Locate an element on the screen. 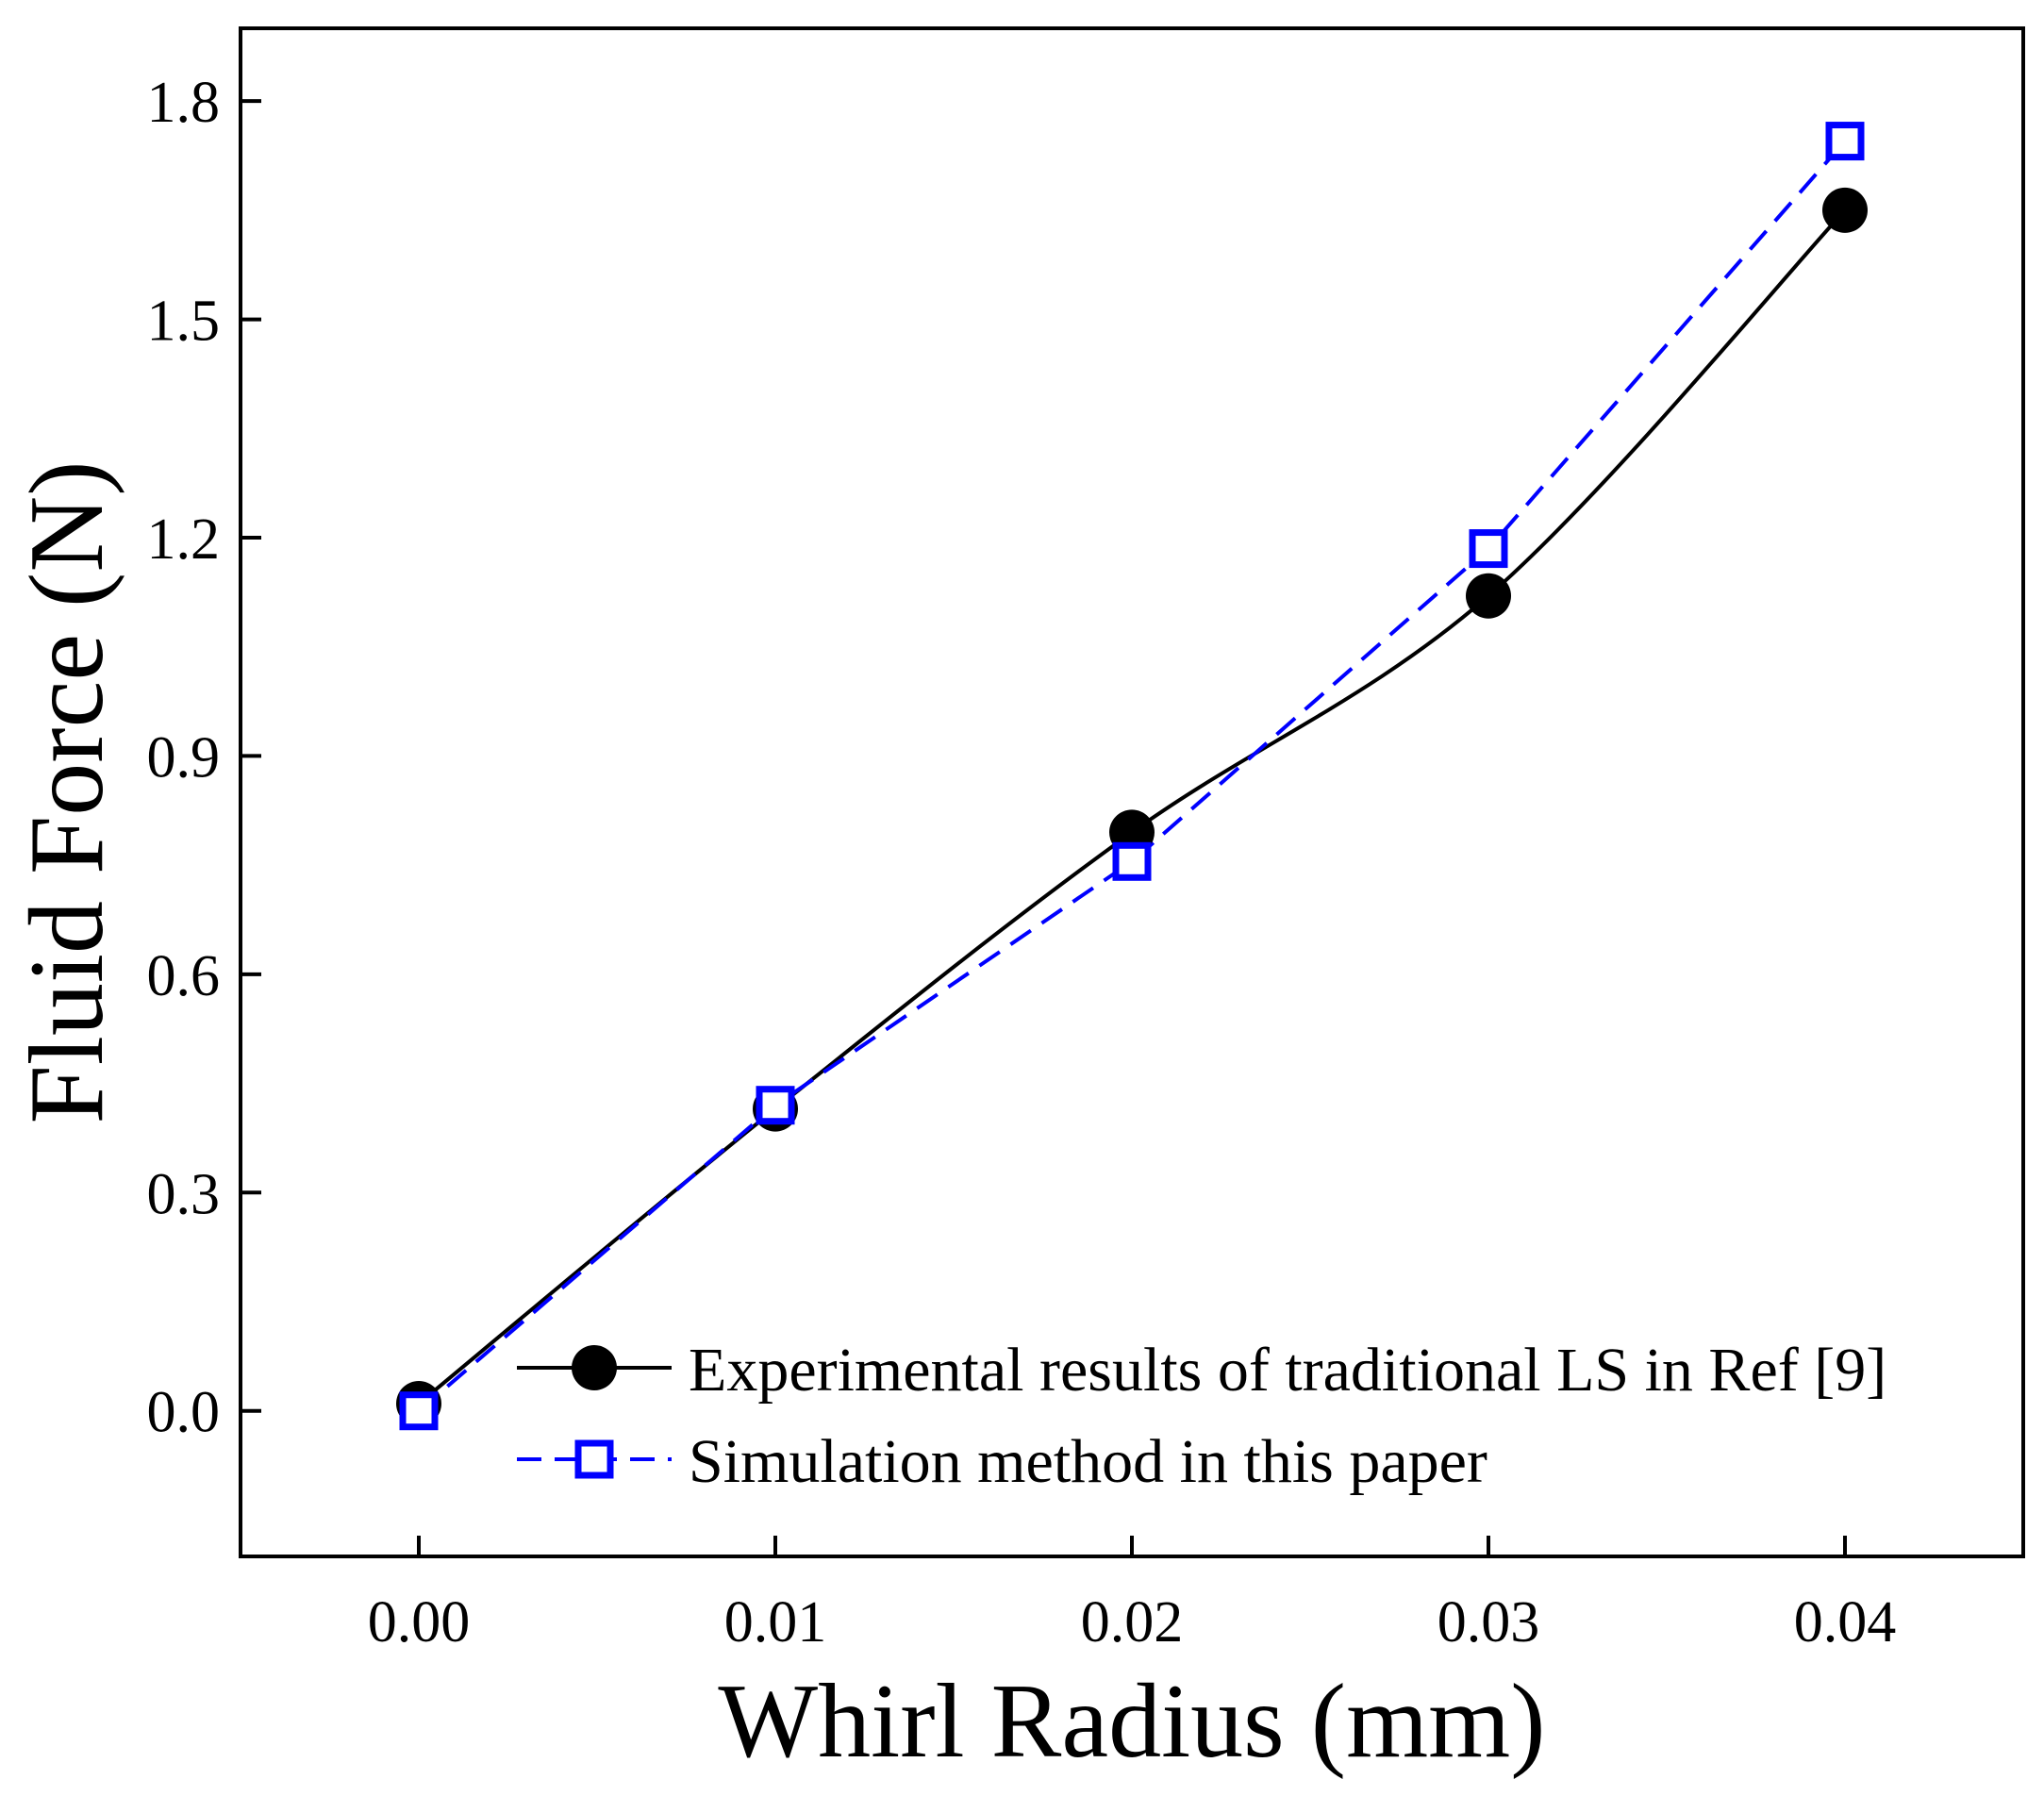  legend-marker-circle is located at coordinates (595, 1367).